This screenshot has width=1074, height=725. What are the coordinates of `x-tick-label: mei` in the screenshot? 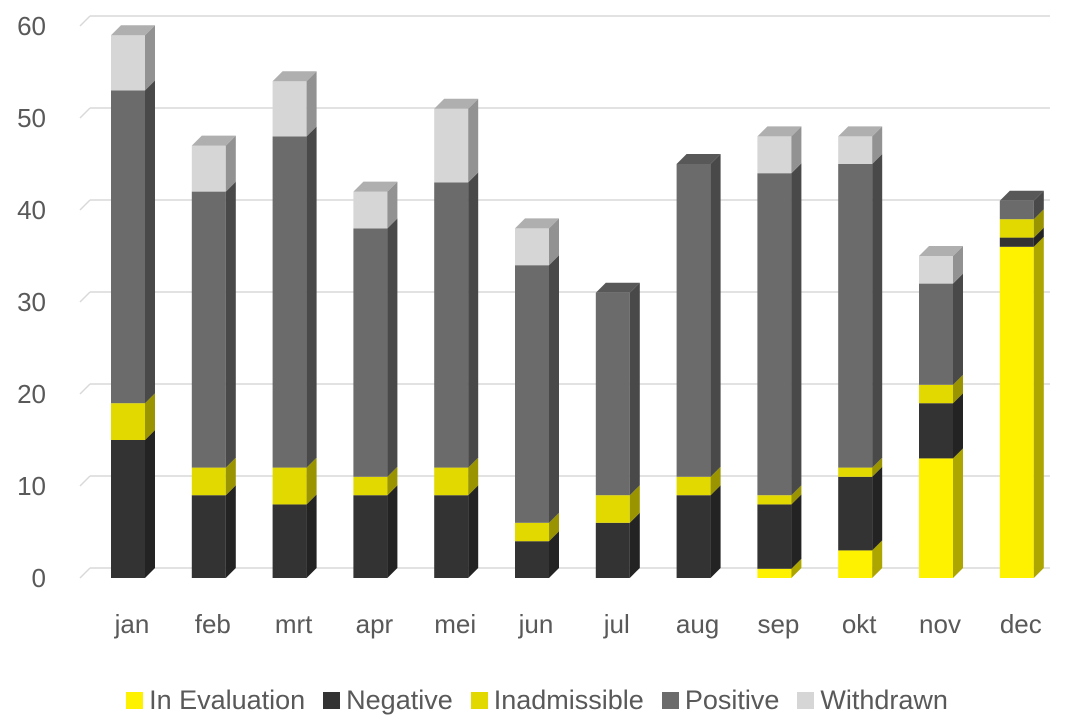 It's located at (455, 624).